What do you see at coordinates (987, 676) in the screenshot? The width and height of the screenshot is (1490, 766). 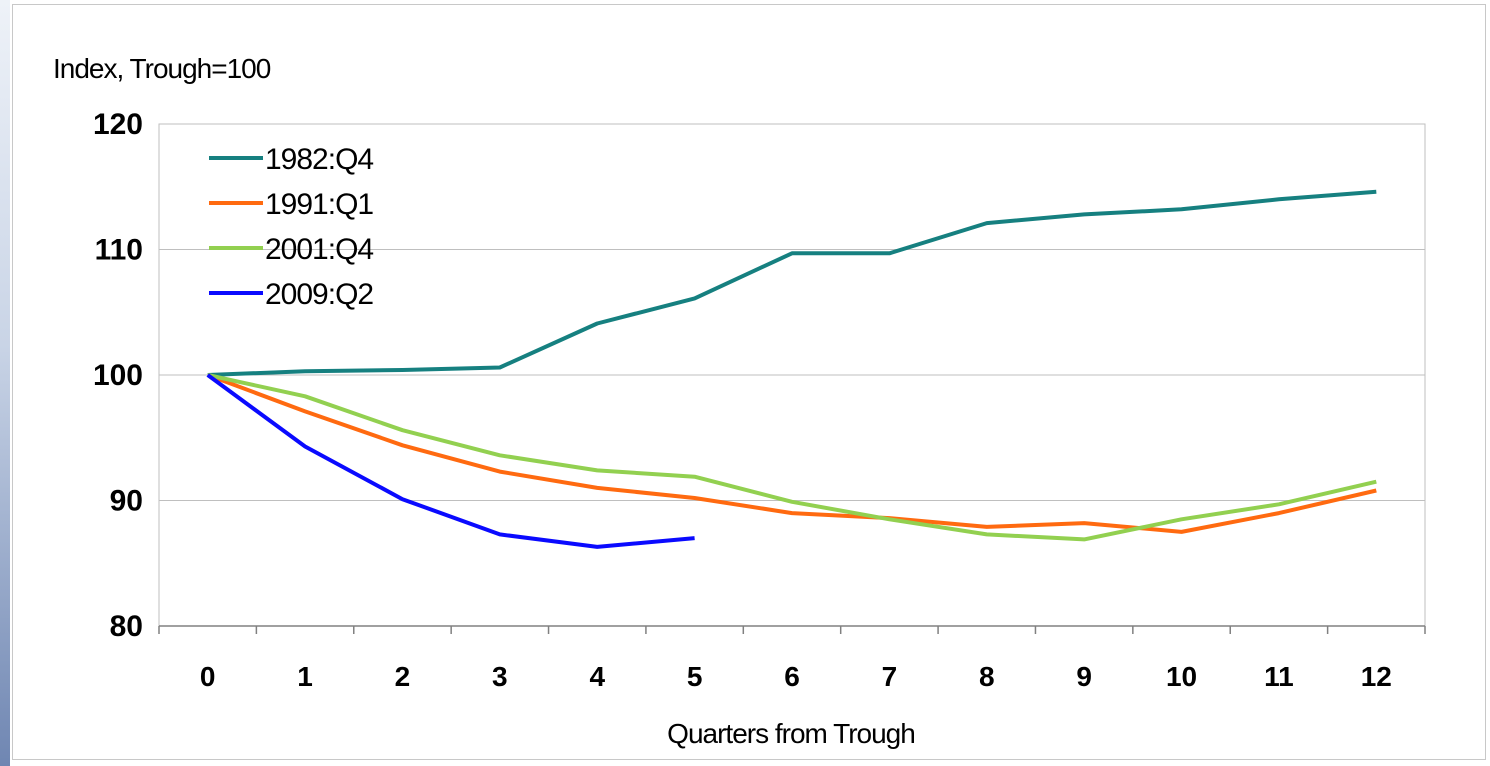 I see `x-tick-label: 8` at bounding box center [987, 676].